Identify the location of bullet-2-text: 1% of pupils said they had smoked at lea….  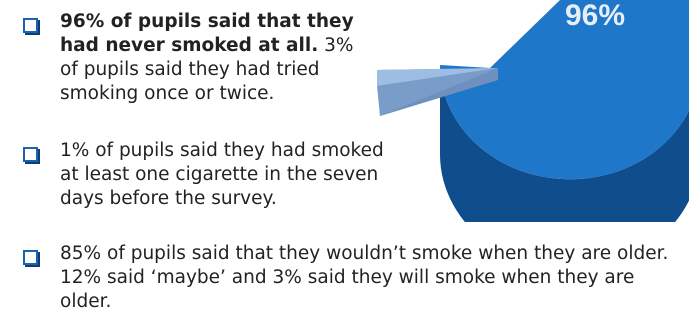
(225, 175).